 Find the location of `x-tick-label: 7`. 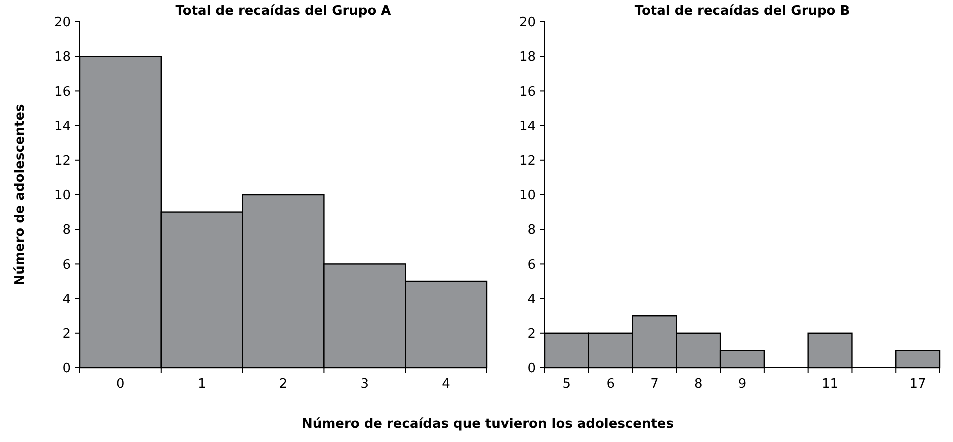

x-tick-label: 7 is located at coordinates (654, 384).